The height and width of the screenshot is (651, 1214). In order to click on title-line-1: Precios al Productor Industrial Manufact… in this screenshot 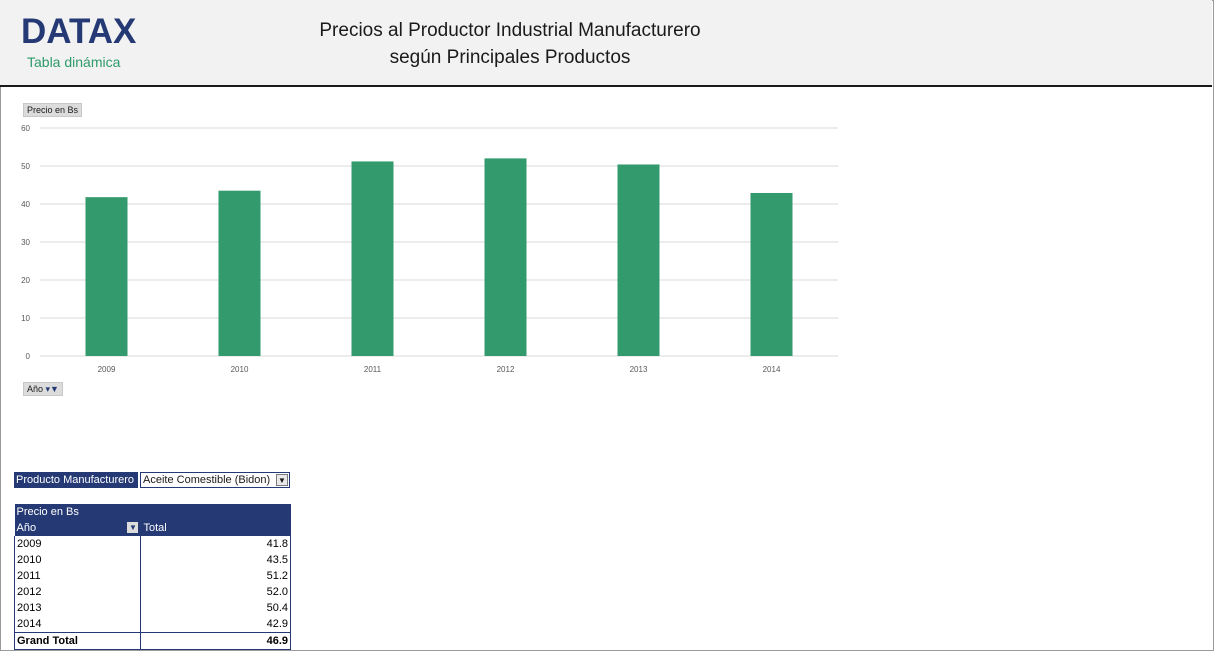, I will do `click(510, 30)`.